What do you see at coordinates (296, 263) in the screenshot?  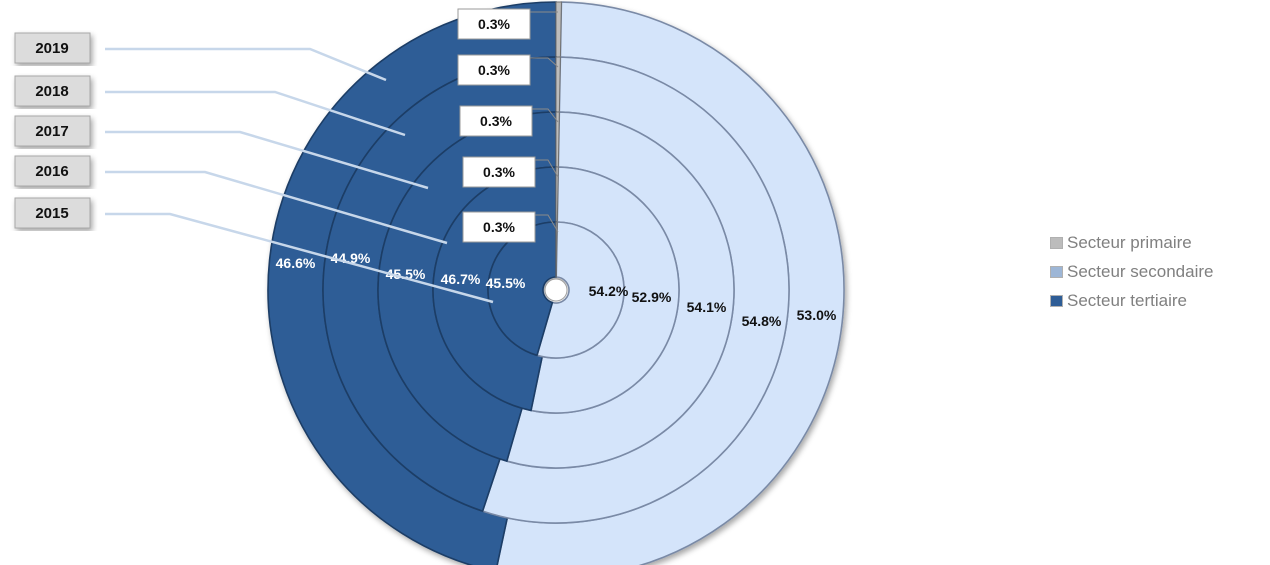 I see `label-tertiaire-2019: 46.6%` at bounding box center [296, 263].